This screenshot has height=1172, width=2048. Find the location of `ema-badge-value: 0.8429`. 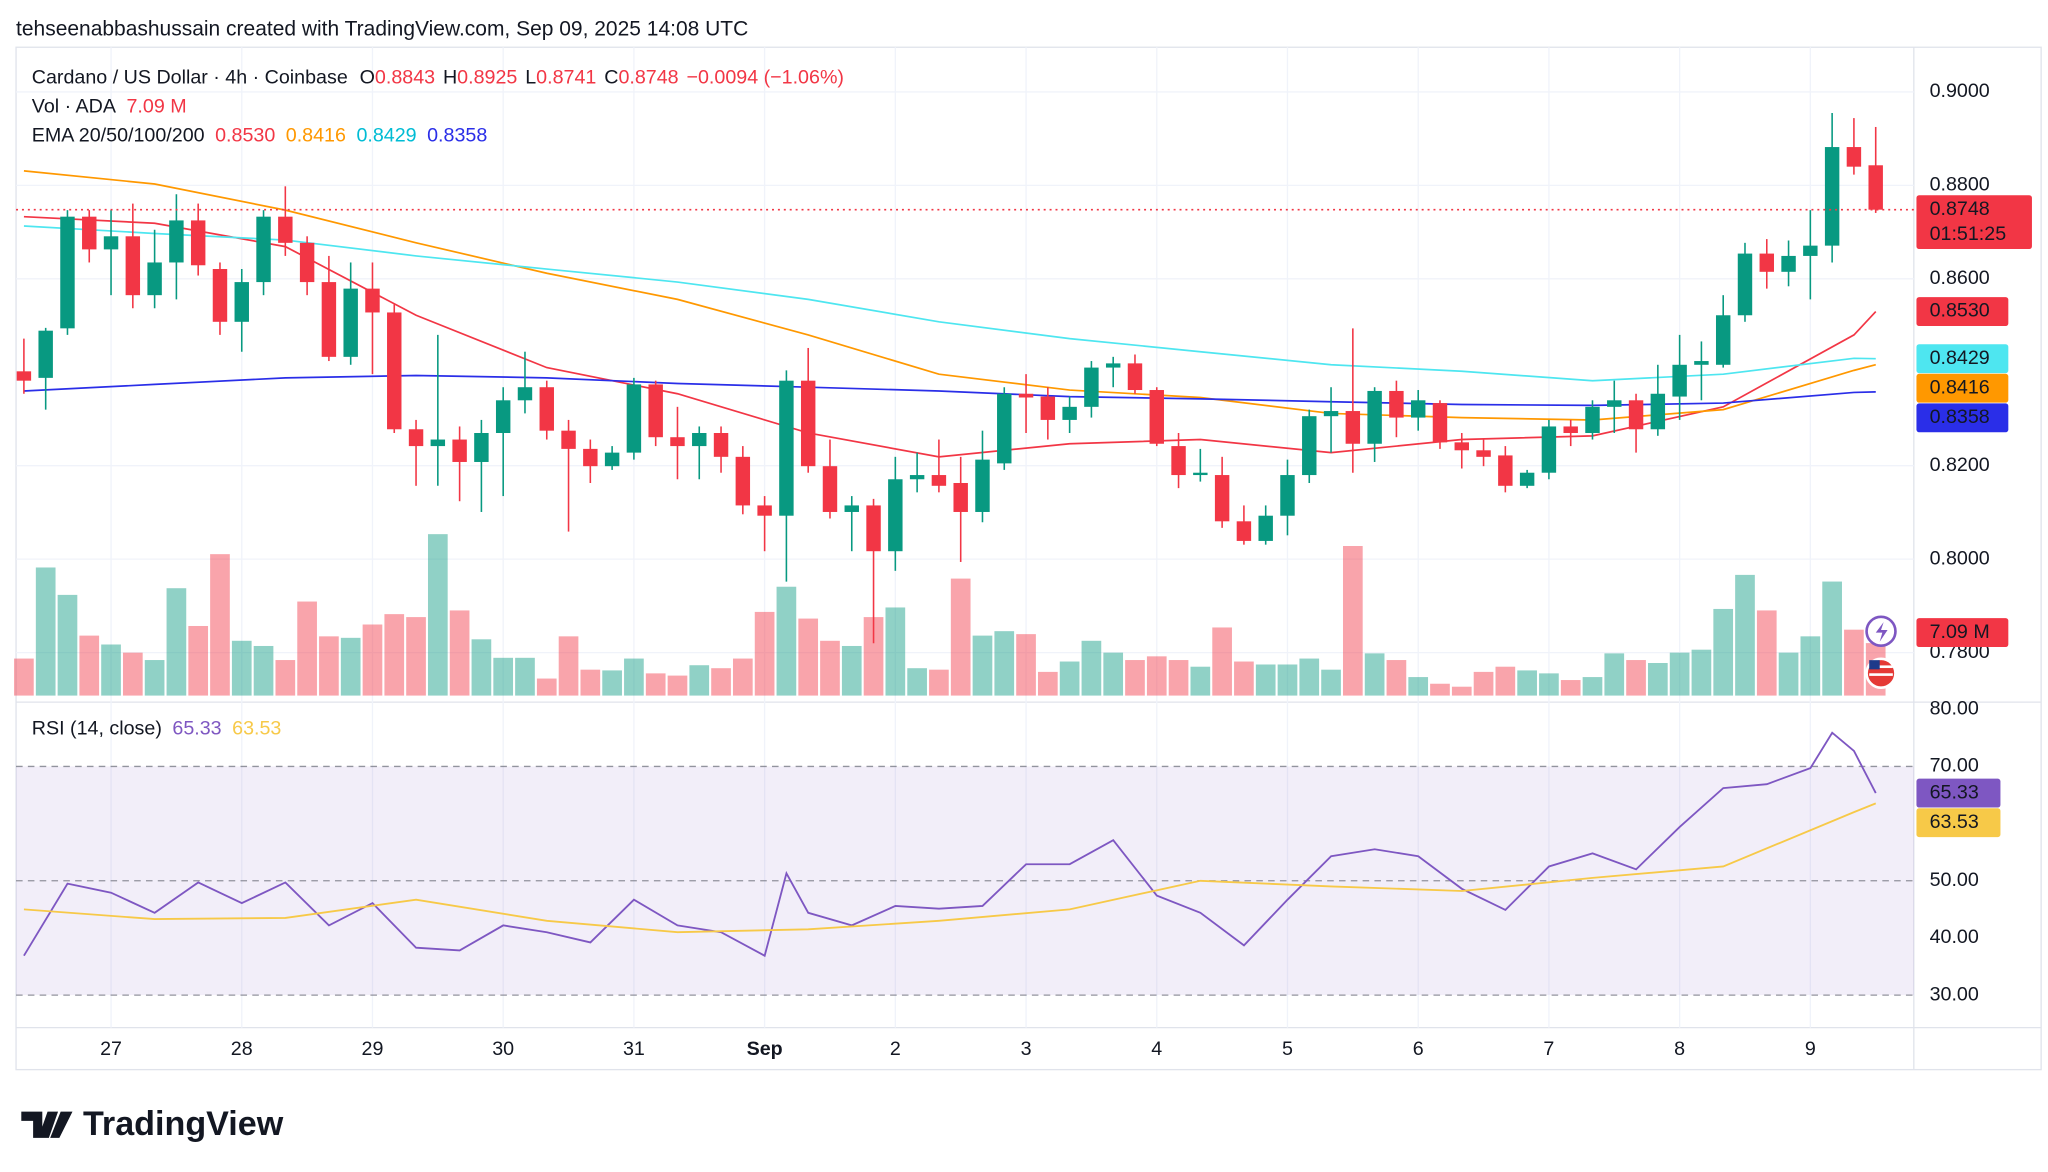

ema-badge-value: 0.8429 is located at coordinates (1960, 358).